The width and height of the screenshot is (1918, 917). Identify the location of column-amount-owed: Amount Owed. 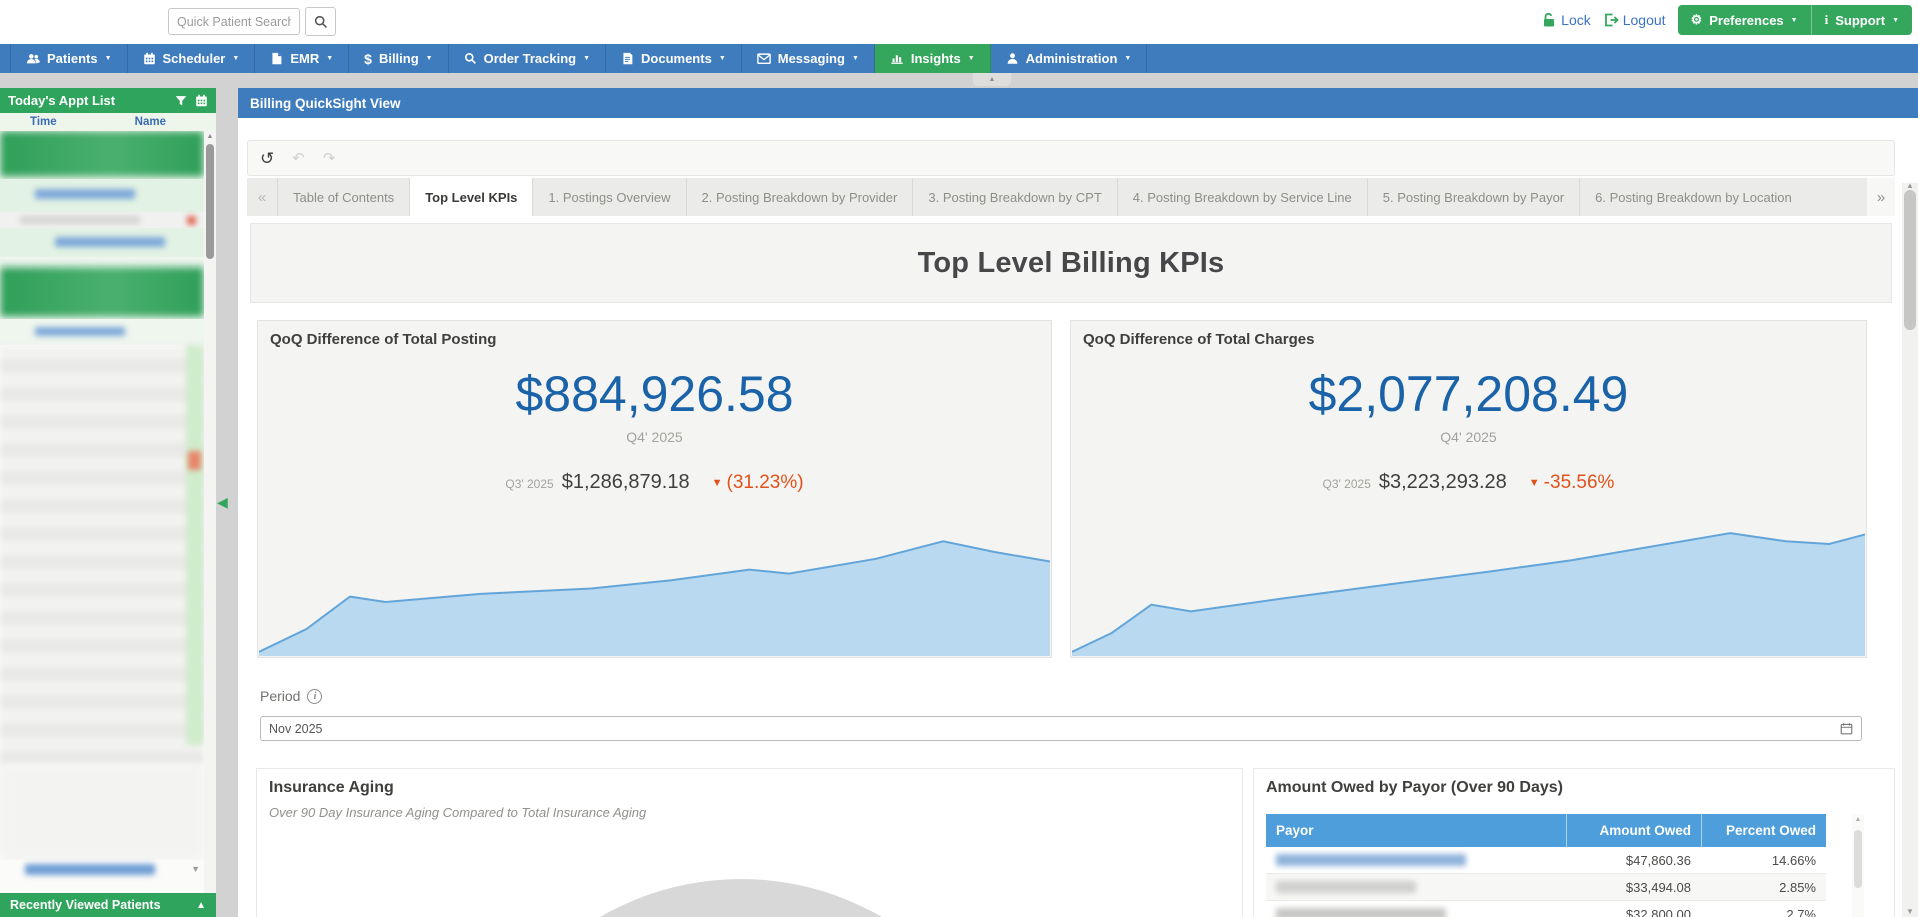
(1633, 830).